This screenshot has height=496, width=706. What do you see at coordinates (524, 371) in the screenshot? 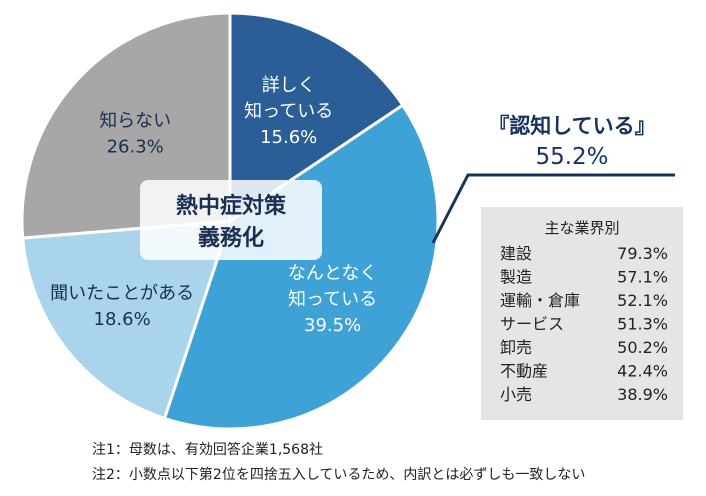
I see `industry-row-name: 不動産` at bounding box center [524, 371].